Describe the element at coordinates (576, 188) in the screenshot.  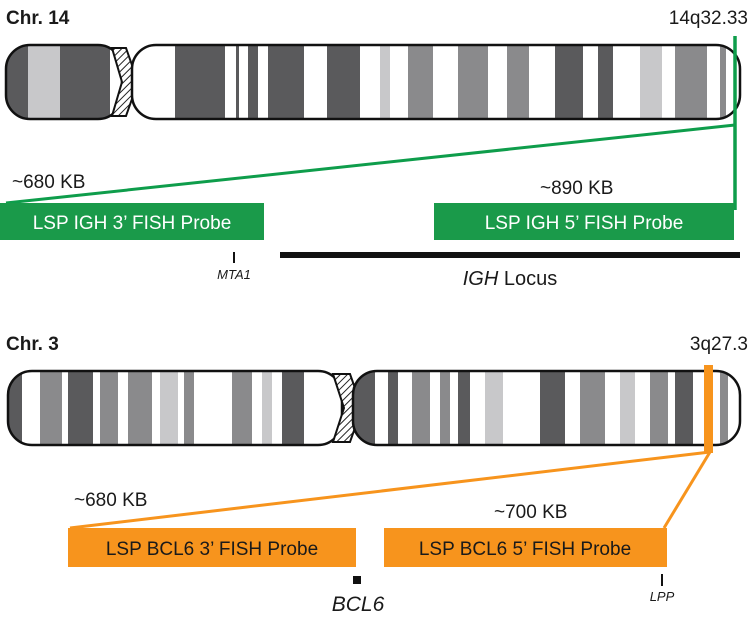
I see `chr14-size-5prime: ~890 KB` at that location.